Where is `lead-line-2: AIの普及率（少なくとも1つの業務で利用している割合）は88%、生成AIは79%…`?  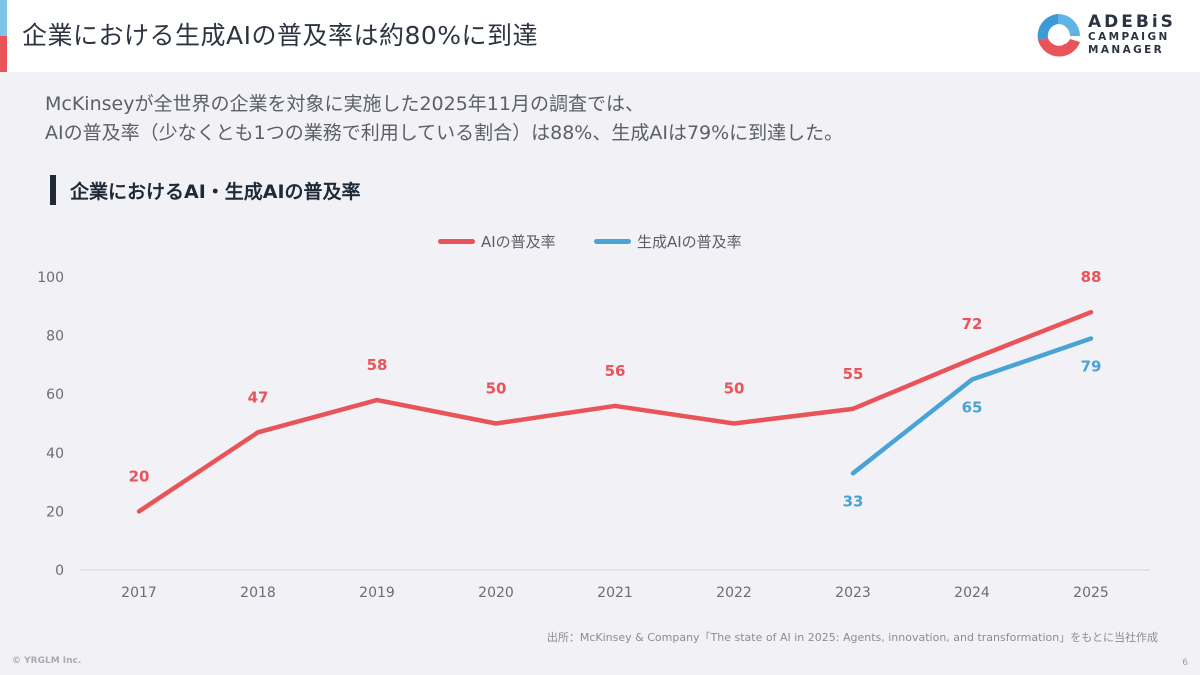 lead-line-2: AIの普及率（少なくとも1つの業務で利用している割合）は88%、生成AIは79%… is located at coordinates (444, 133).